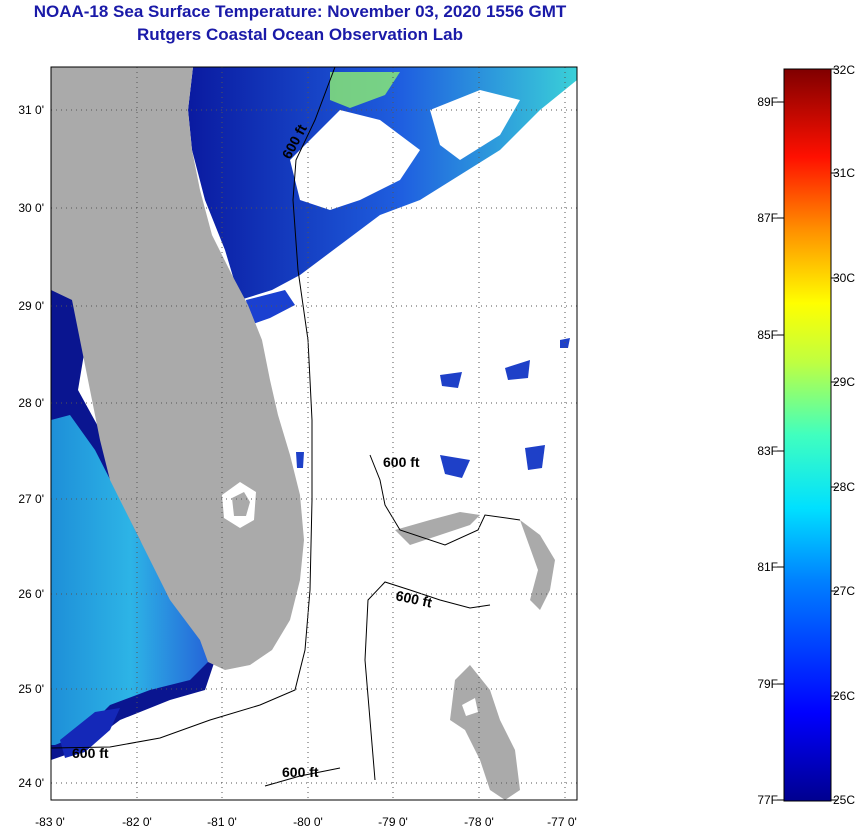  I want to click on lon-label: -80 0', so click(308, 822).